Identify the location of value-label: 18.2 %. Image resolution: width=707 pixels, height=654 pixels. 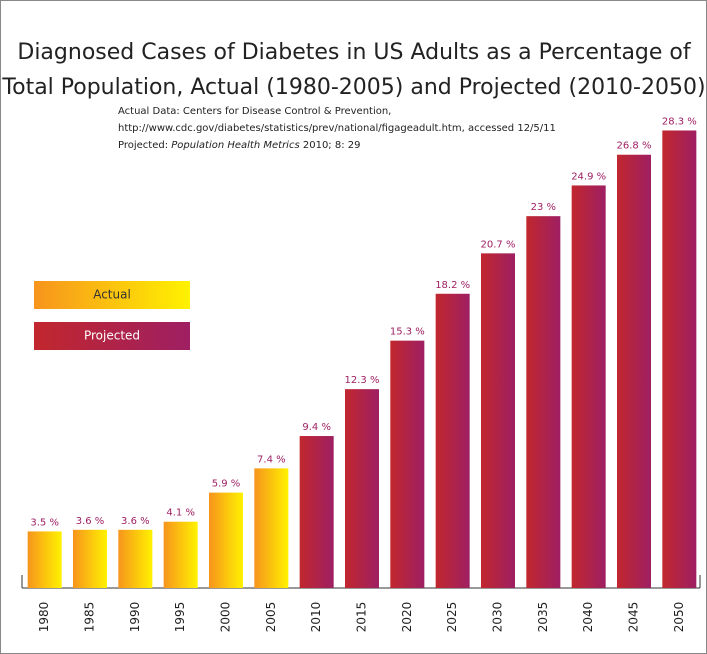
(452, 285).